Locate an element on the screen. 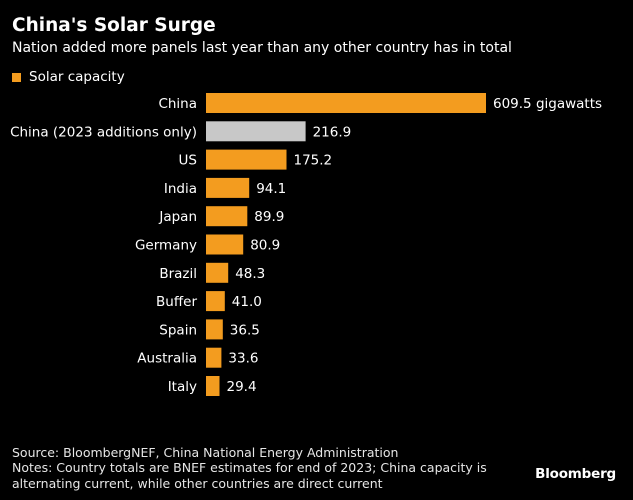 This screenshot has height=500, width=633. bloomberg-logo: Bloomberg is located at coordinates (575, 474).